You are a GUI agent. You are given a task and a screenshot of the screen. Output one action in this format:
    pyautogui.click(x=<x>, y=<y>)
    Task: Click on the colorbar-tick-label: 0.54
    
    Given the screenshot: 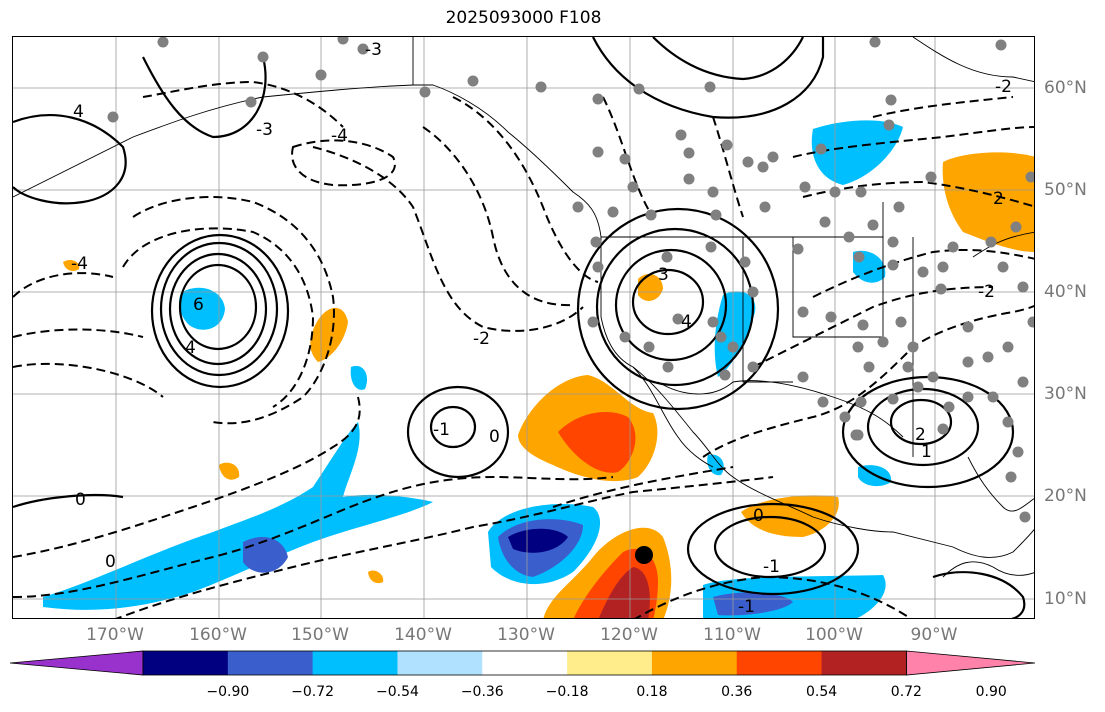 What is the action you would take?
    pyautogui.click(x=821, y=692)
    